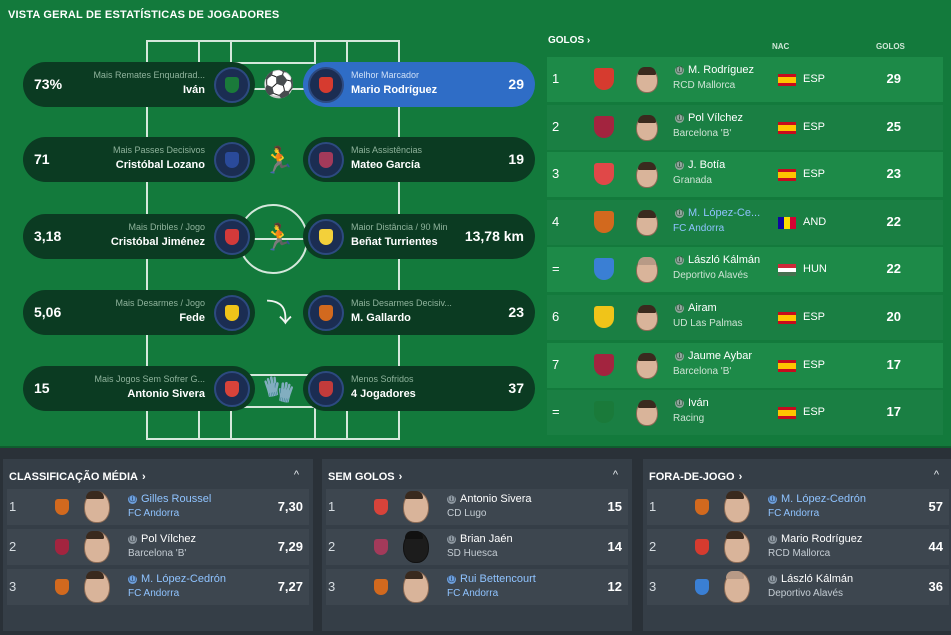  I want to click on golos-table-row: 2 ⓘ Pol Vílchez Barcelona 'B' ESP 25, so click(745, 127).